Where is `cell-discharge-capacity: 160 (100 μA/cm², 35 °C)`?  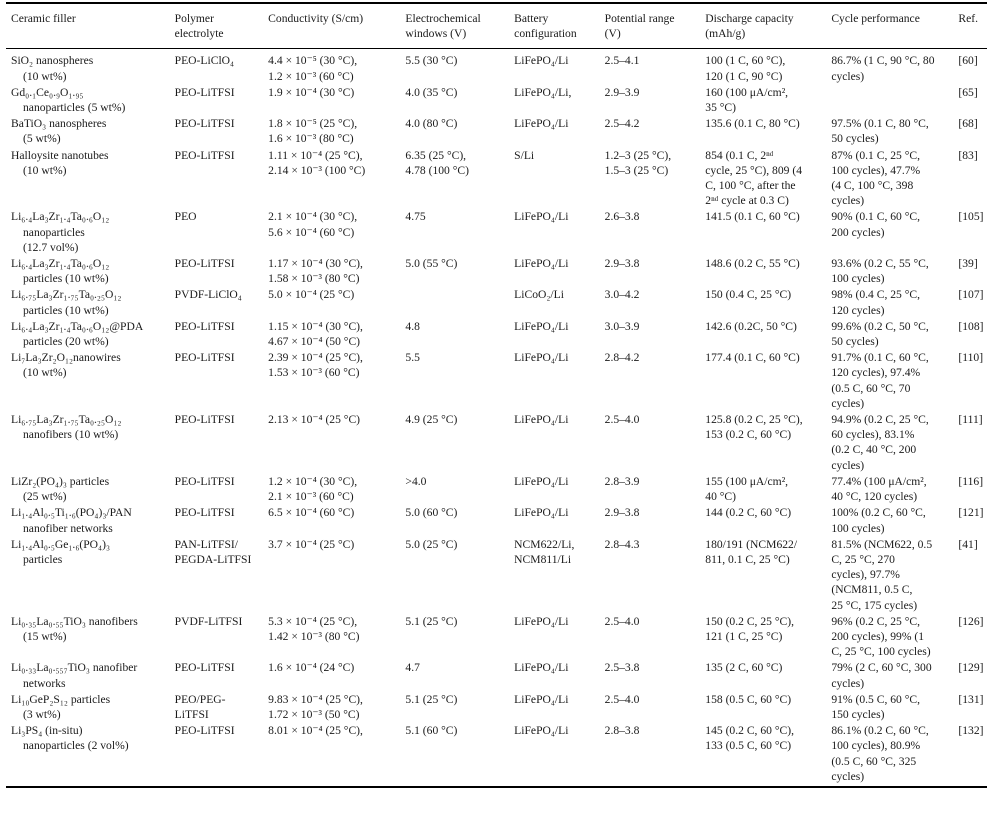
cell-discharge-capacity: 160 (100 μA/cm², 35 °C) is located at coordinates (763, 100).